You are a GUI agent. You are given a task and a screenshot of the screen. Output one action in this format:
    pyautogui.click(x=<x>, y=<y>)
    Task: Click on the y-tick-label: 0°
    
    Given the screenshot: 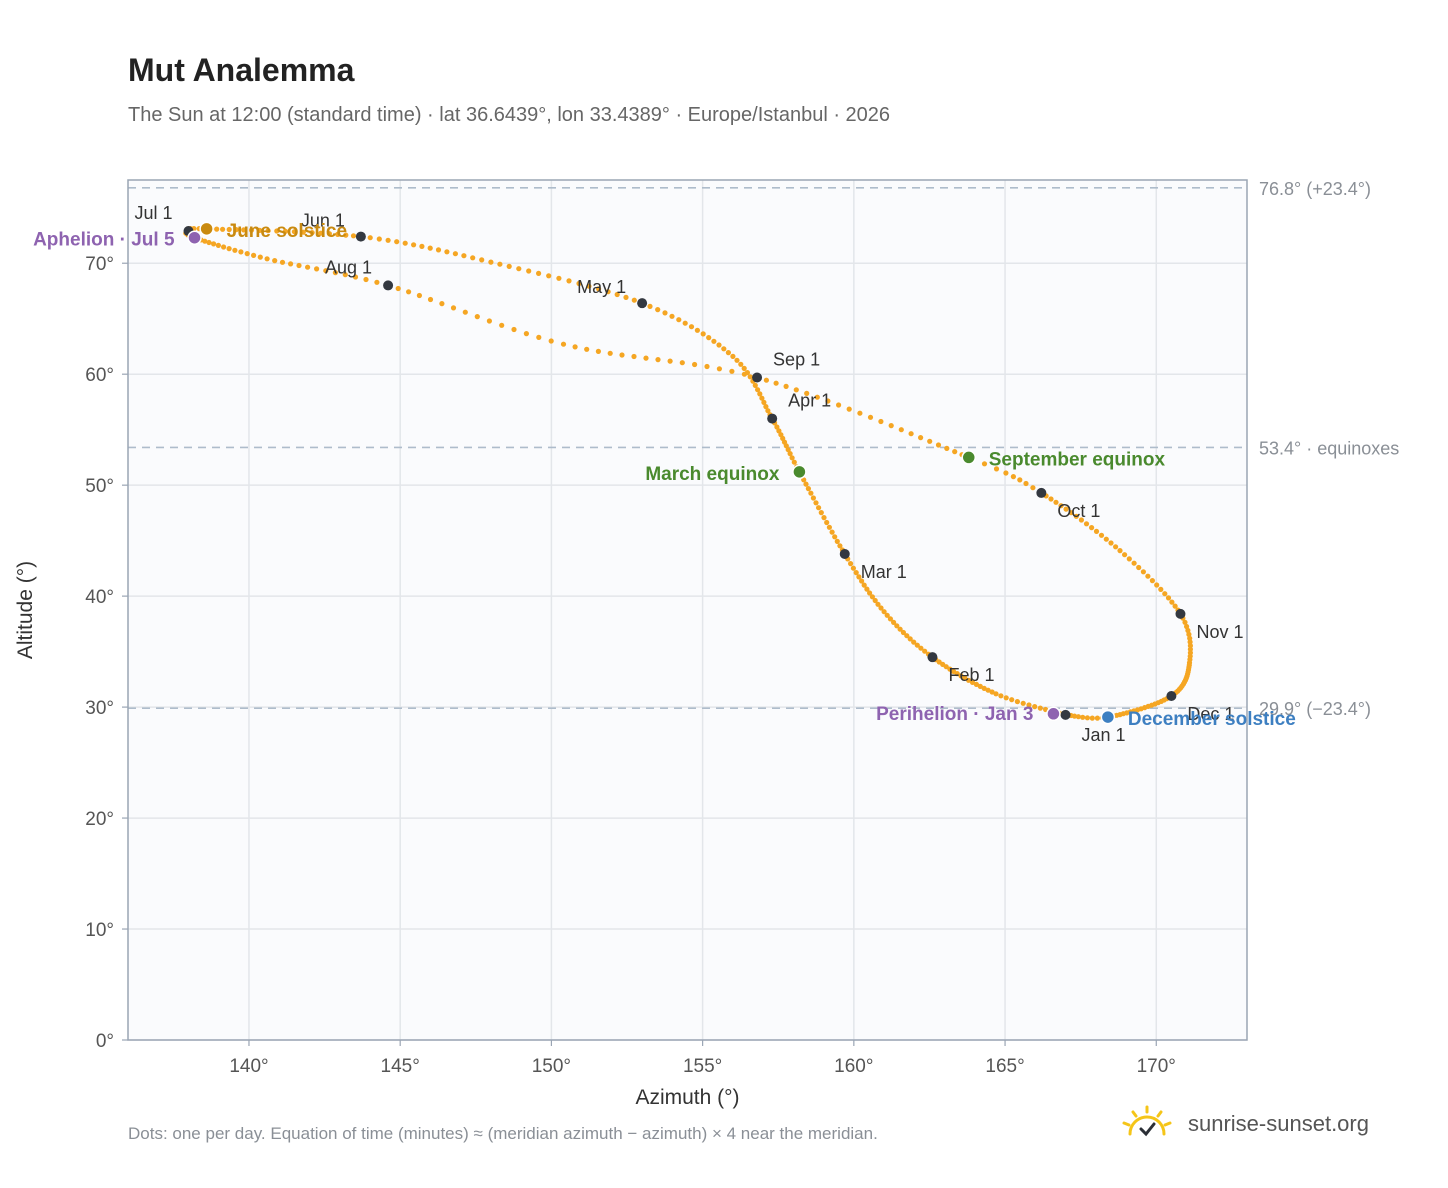 What is the action you would take?
    pyautogui.click(x=105, y=1041)
    